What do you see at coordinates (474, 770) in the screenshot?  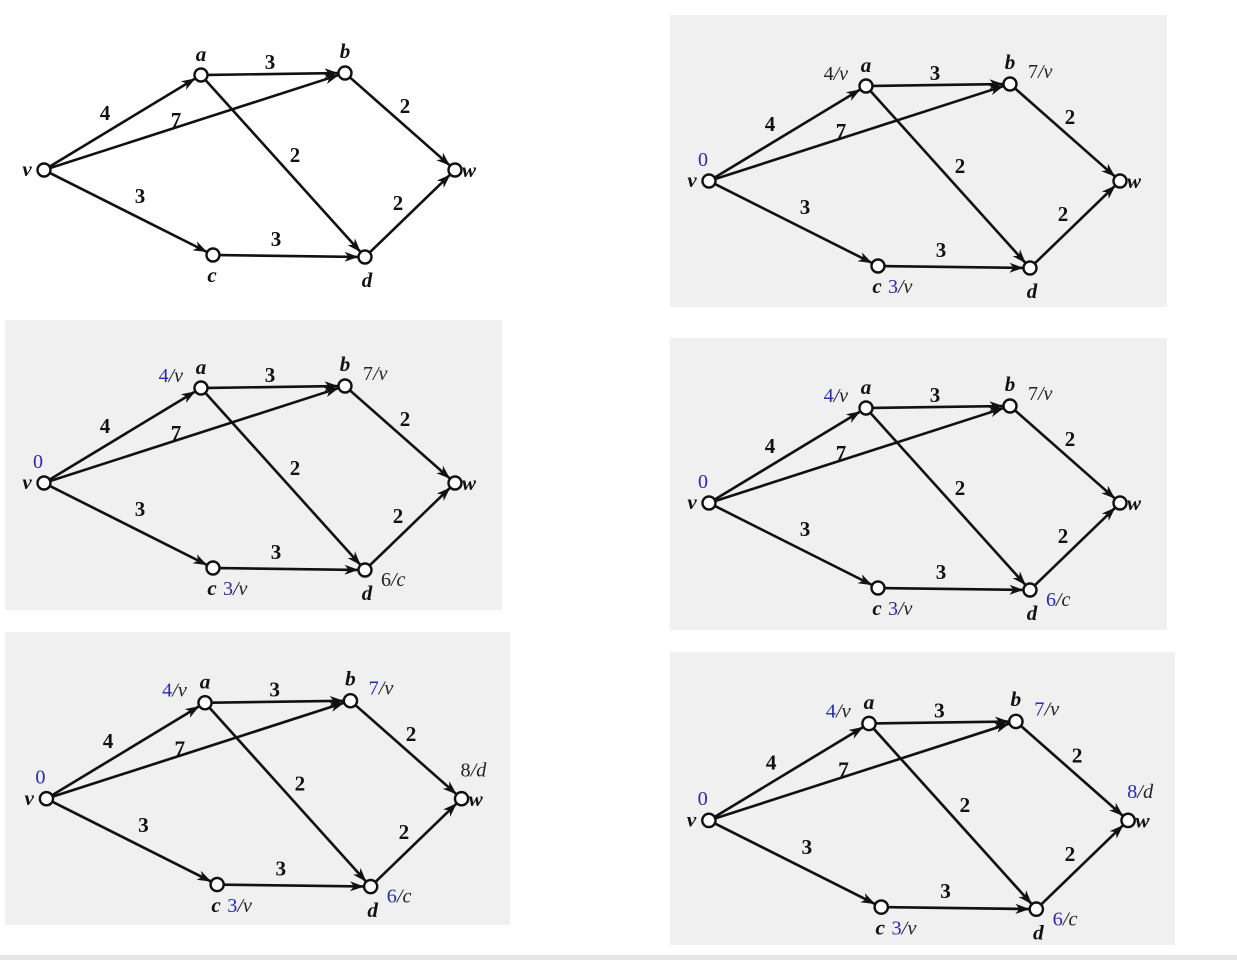 I see `distance-label-w: 8/d` at bounding box center [474, 770].